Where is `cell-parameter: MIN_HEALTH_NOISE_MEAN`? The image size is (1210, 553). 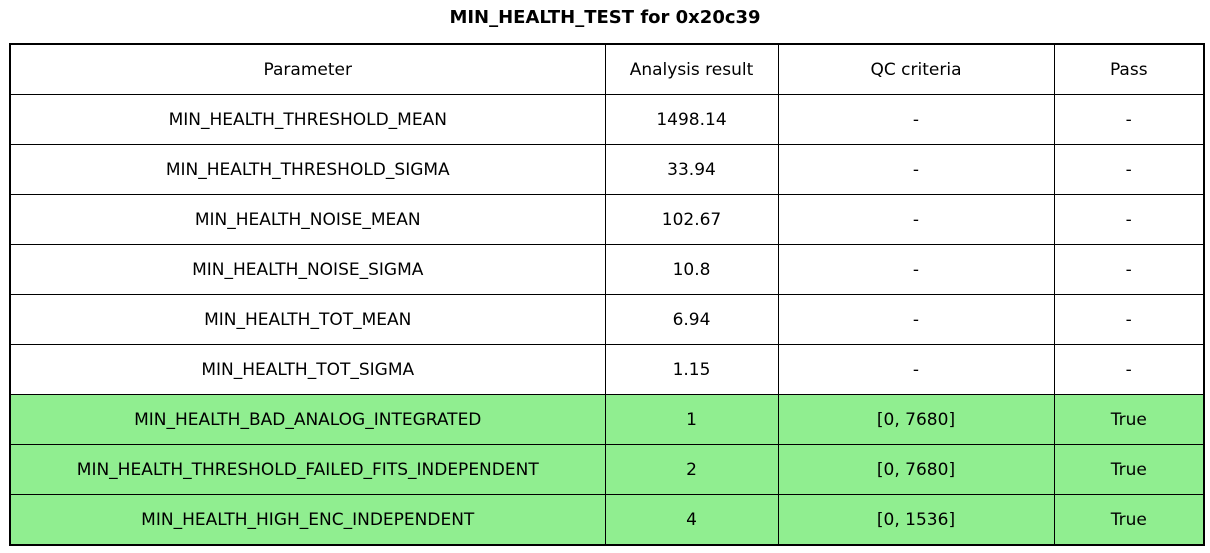
cell-parameter: MIN_HEALTH_NOISE_MEAN is located at coordinates (307, 219).